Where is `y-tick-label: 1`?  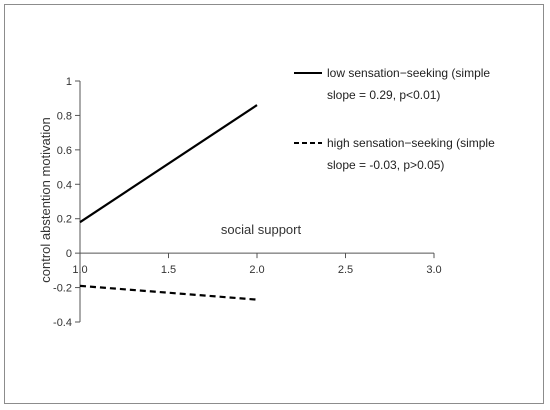
y-tick-label: 1 is located at coordinates (69, 82).